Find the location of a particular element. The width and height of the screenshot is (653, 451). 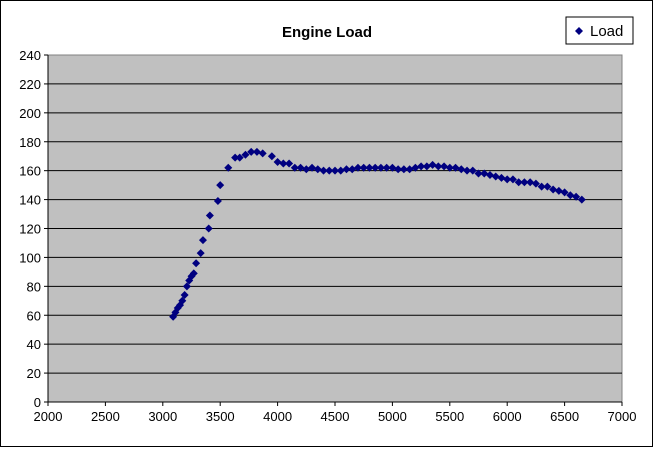

x-tick-label: 5500 is located at coordinates (449, 416).